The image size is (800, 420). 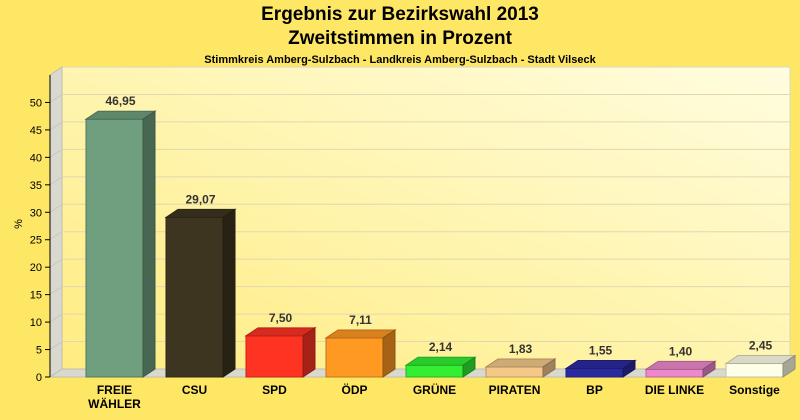 What do you see at coordinates (761, 346) in the screenshot?
I see `bar-value-label: 2,45` at bounding box center [761, 346].